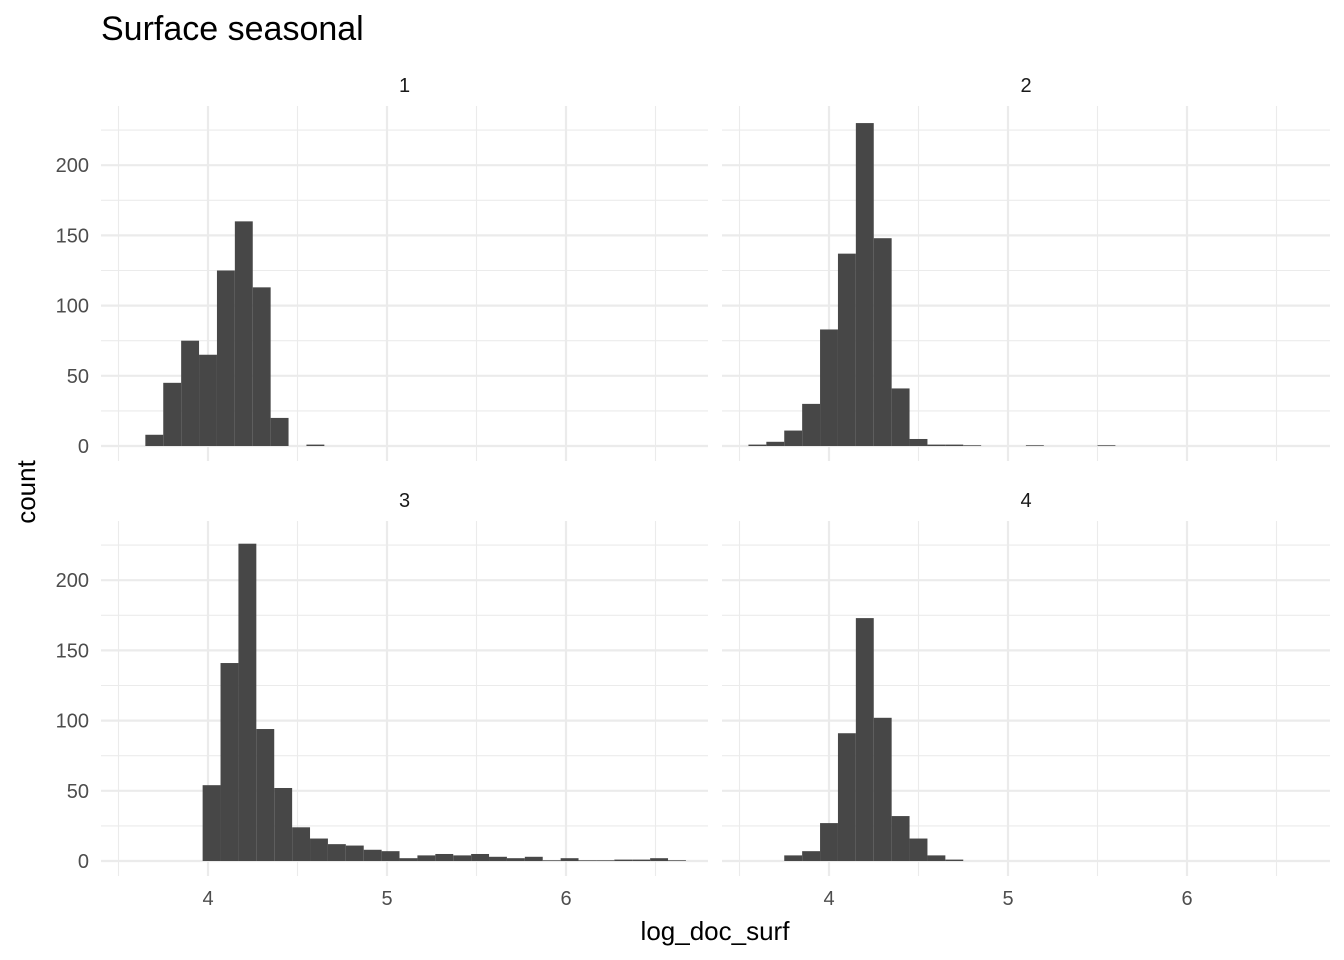 The image size is (1344, 960). Describe the element at coordinates (404, 86) in the screenshot. I see `facet-strip-label: 1` at that location.